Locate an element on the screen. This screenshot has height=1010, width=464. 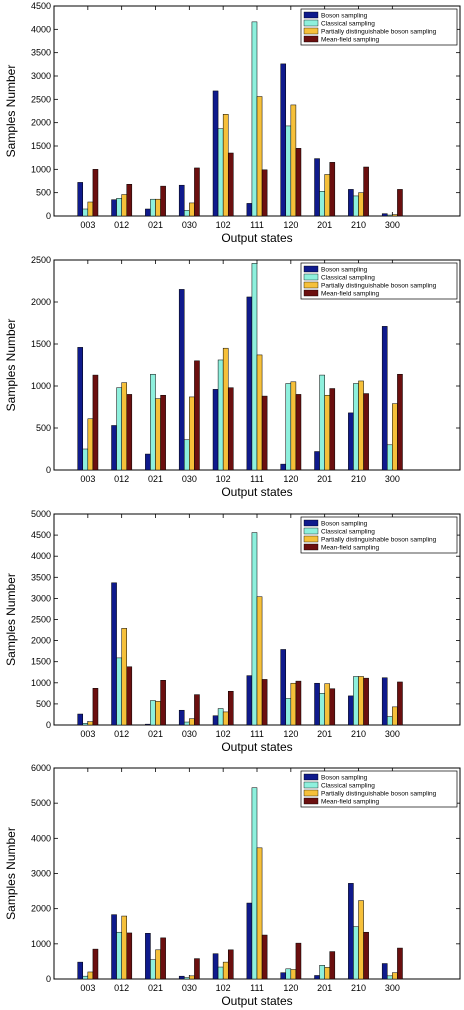
y-tick-label: 0 is located at coordinates (48, 216).